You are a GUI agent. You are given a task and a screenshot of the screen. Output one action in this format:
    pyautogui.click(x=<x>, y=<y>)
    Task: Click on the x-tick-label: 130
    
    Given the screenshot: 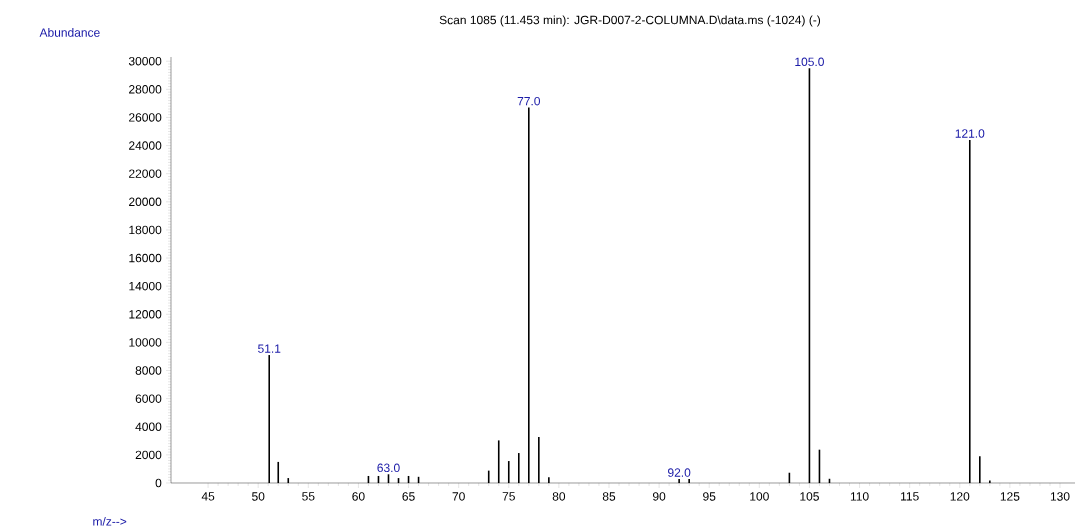 What is the action you would take?
    pyautogui.click(x=1060, y=496)
    